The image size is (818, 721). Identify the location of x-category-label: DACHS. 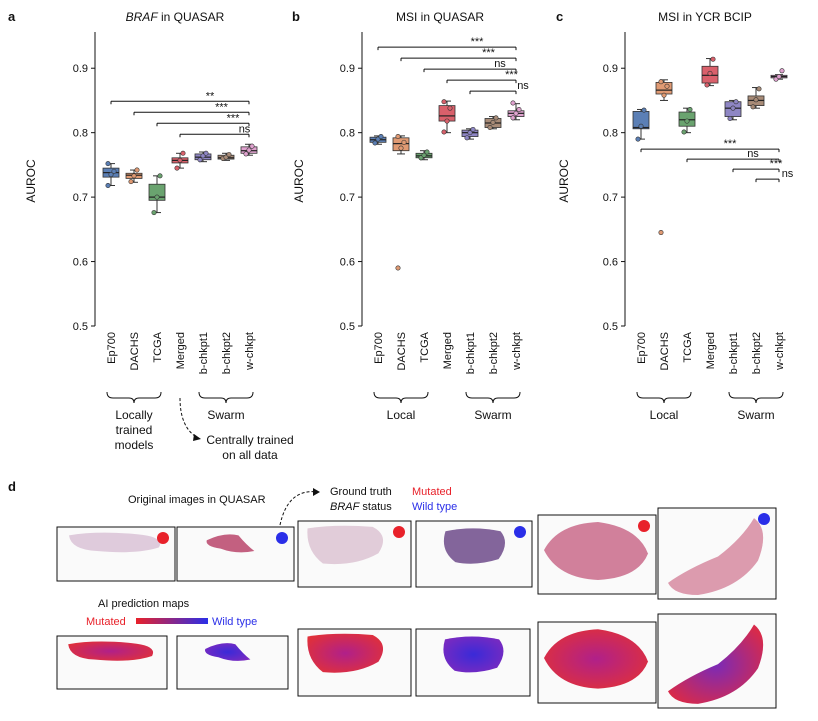
(665, 351).